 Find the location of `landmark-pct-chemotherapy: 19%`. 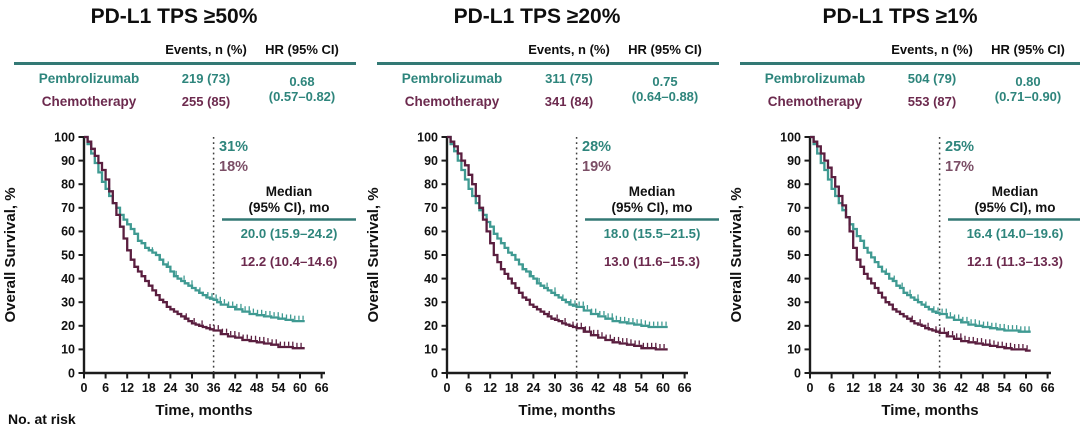

landmark-pct-chemotherapy: 19% is located at coordinates (596, 167).